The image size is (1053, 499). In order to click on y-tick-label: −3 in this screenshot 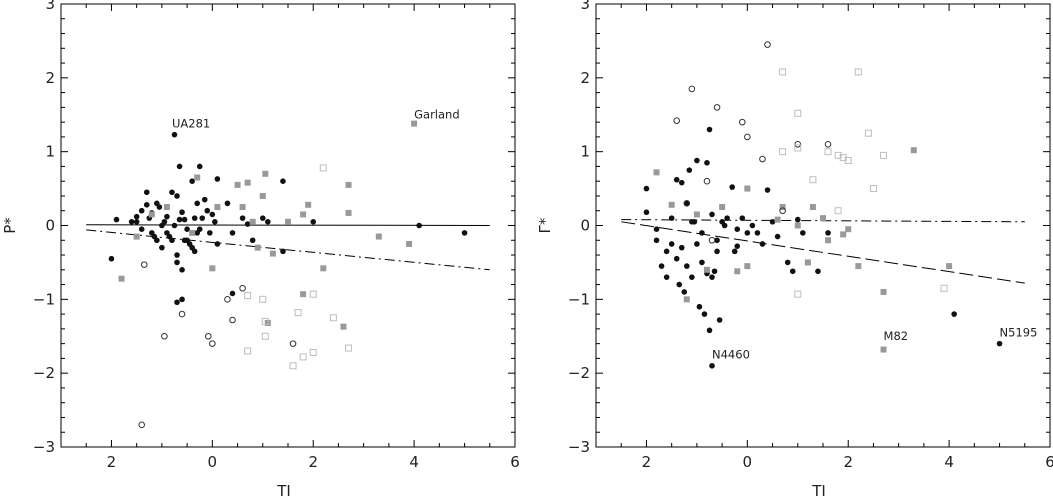, I will do `click(579, 447)`.